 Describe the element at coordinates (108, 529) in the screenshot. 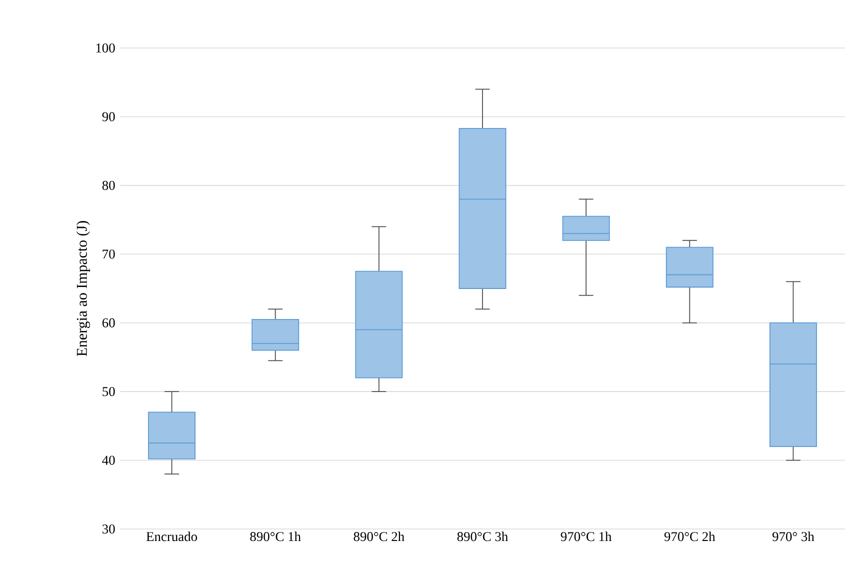

I see `y-tick-label: 30` at that location.